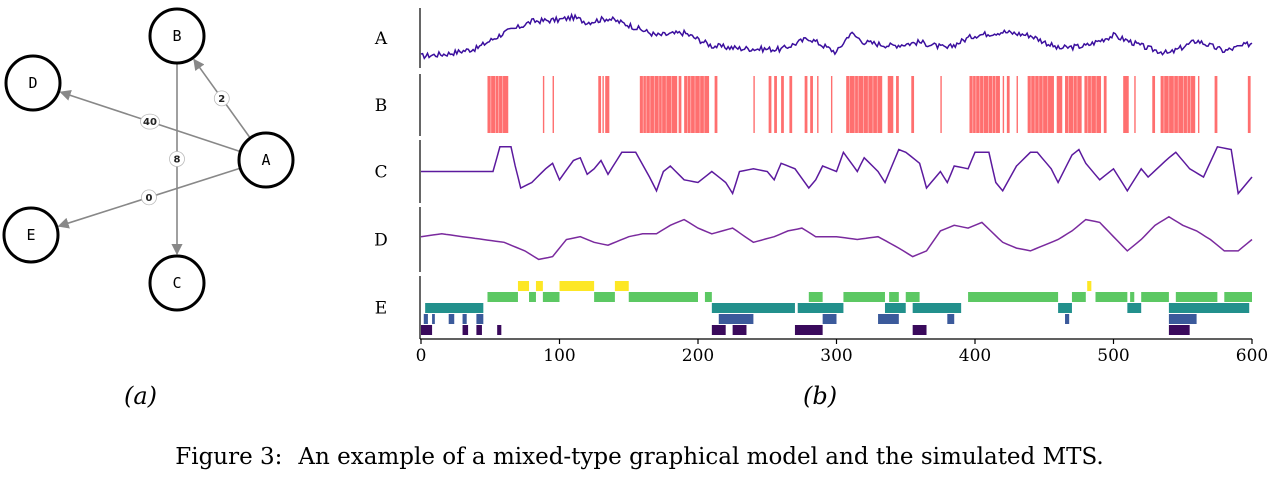  Describe the element at coordinates (381, 309) in the screenshot. I see `row-label-E: E` at that location.